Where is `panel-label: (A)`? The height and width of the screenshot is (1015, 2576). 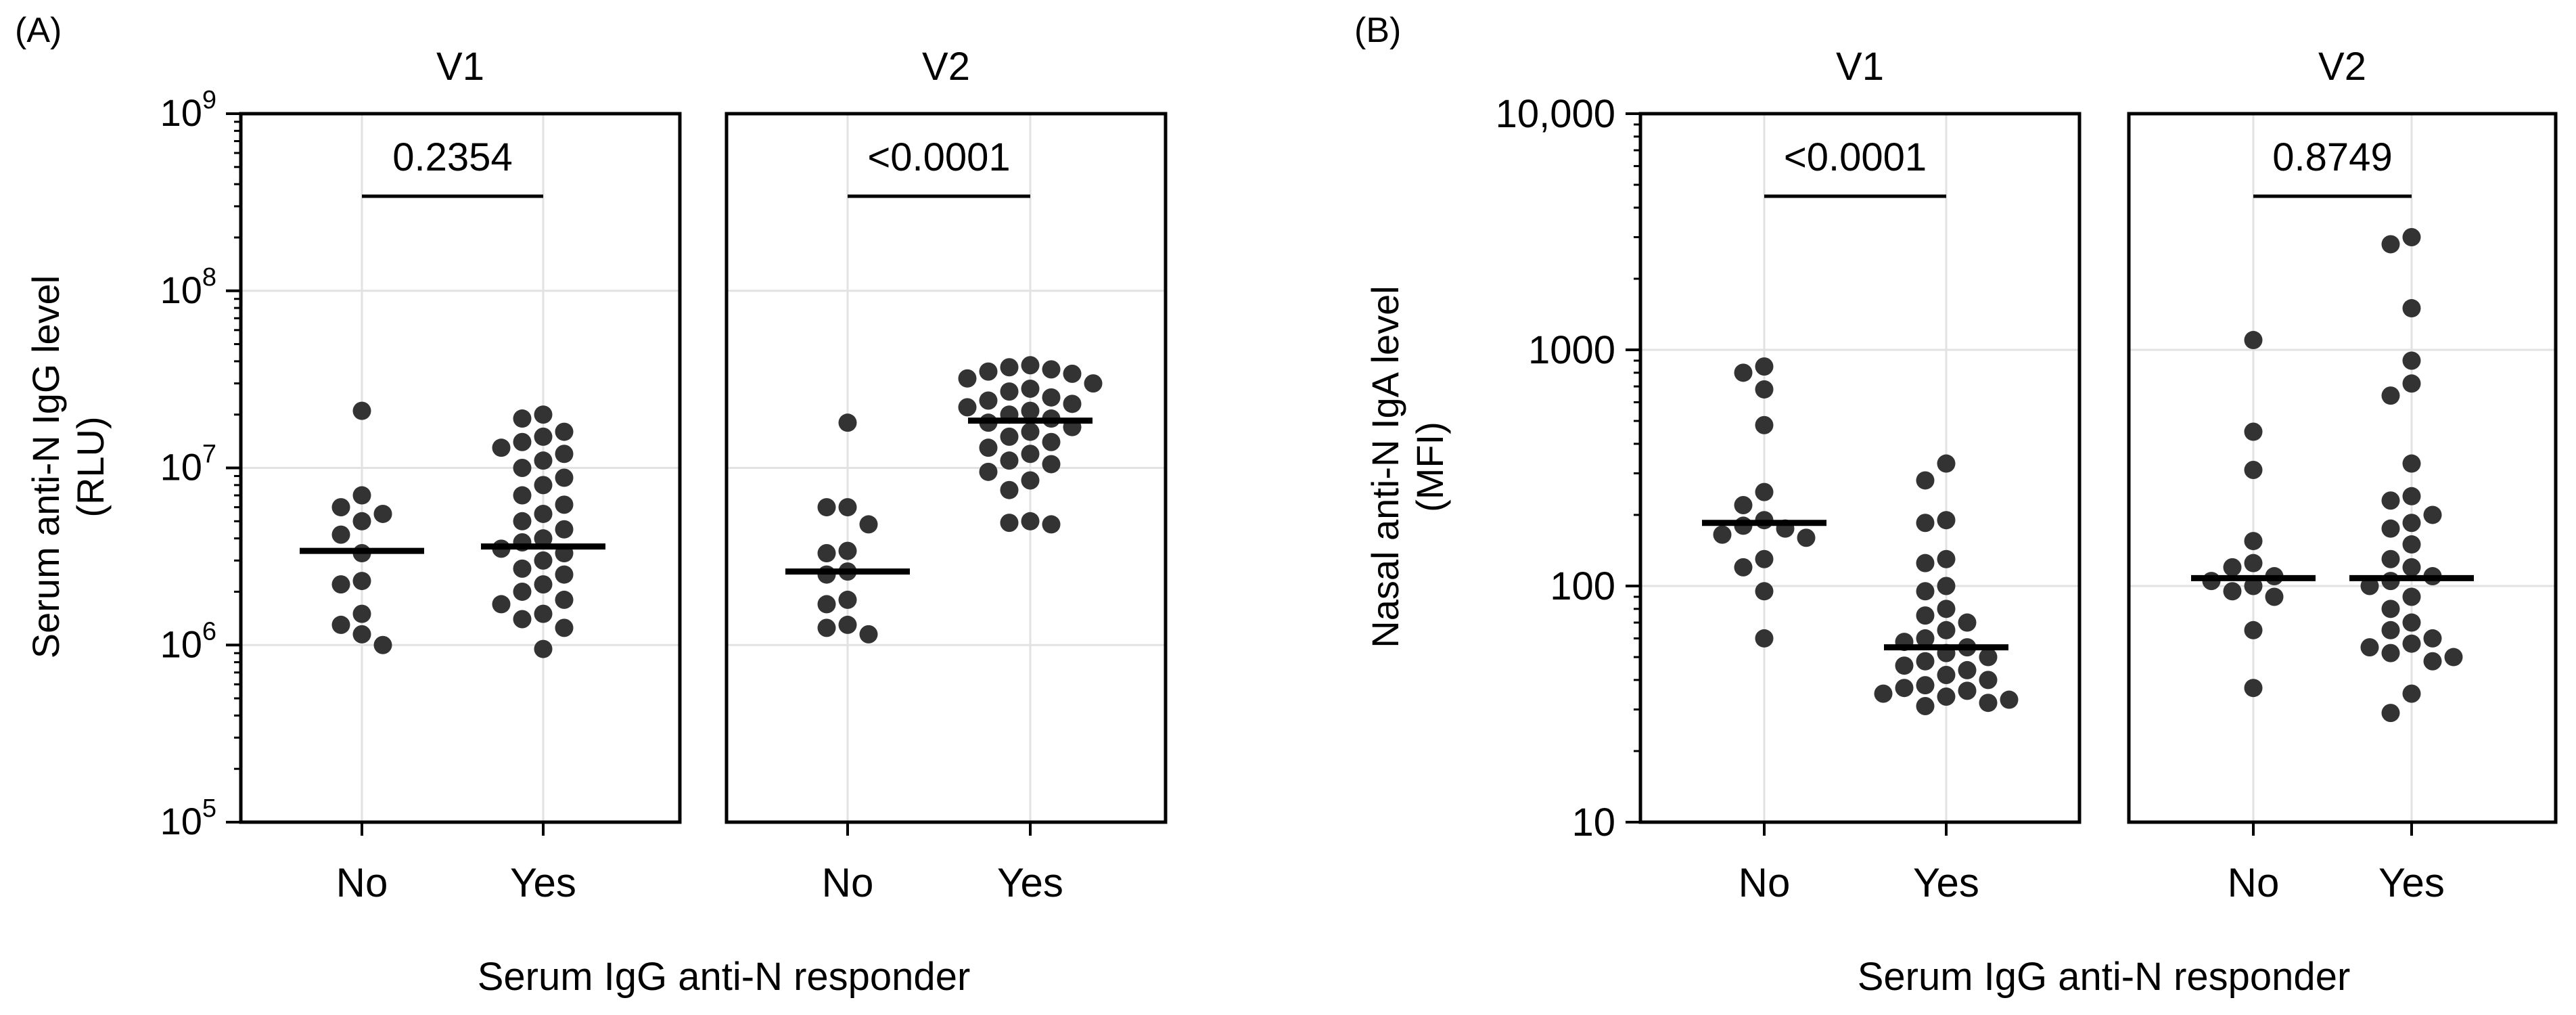
panel-label: (A) is located at coordinates (38, 30).